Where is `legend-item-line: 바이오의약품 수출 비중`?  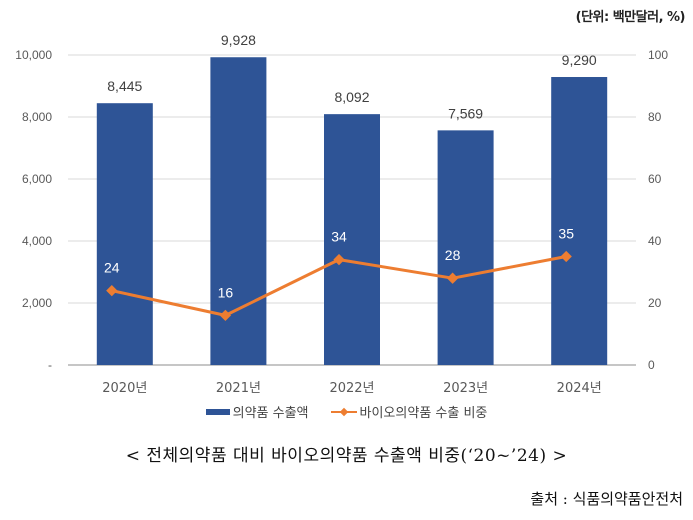 legend-item-line: 바이오의약품 수출 비중 is located at coordinates (409, 411).